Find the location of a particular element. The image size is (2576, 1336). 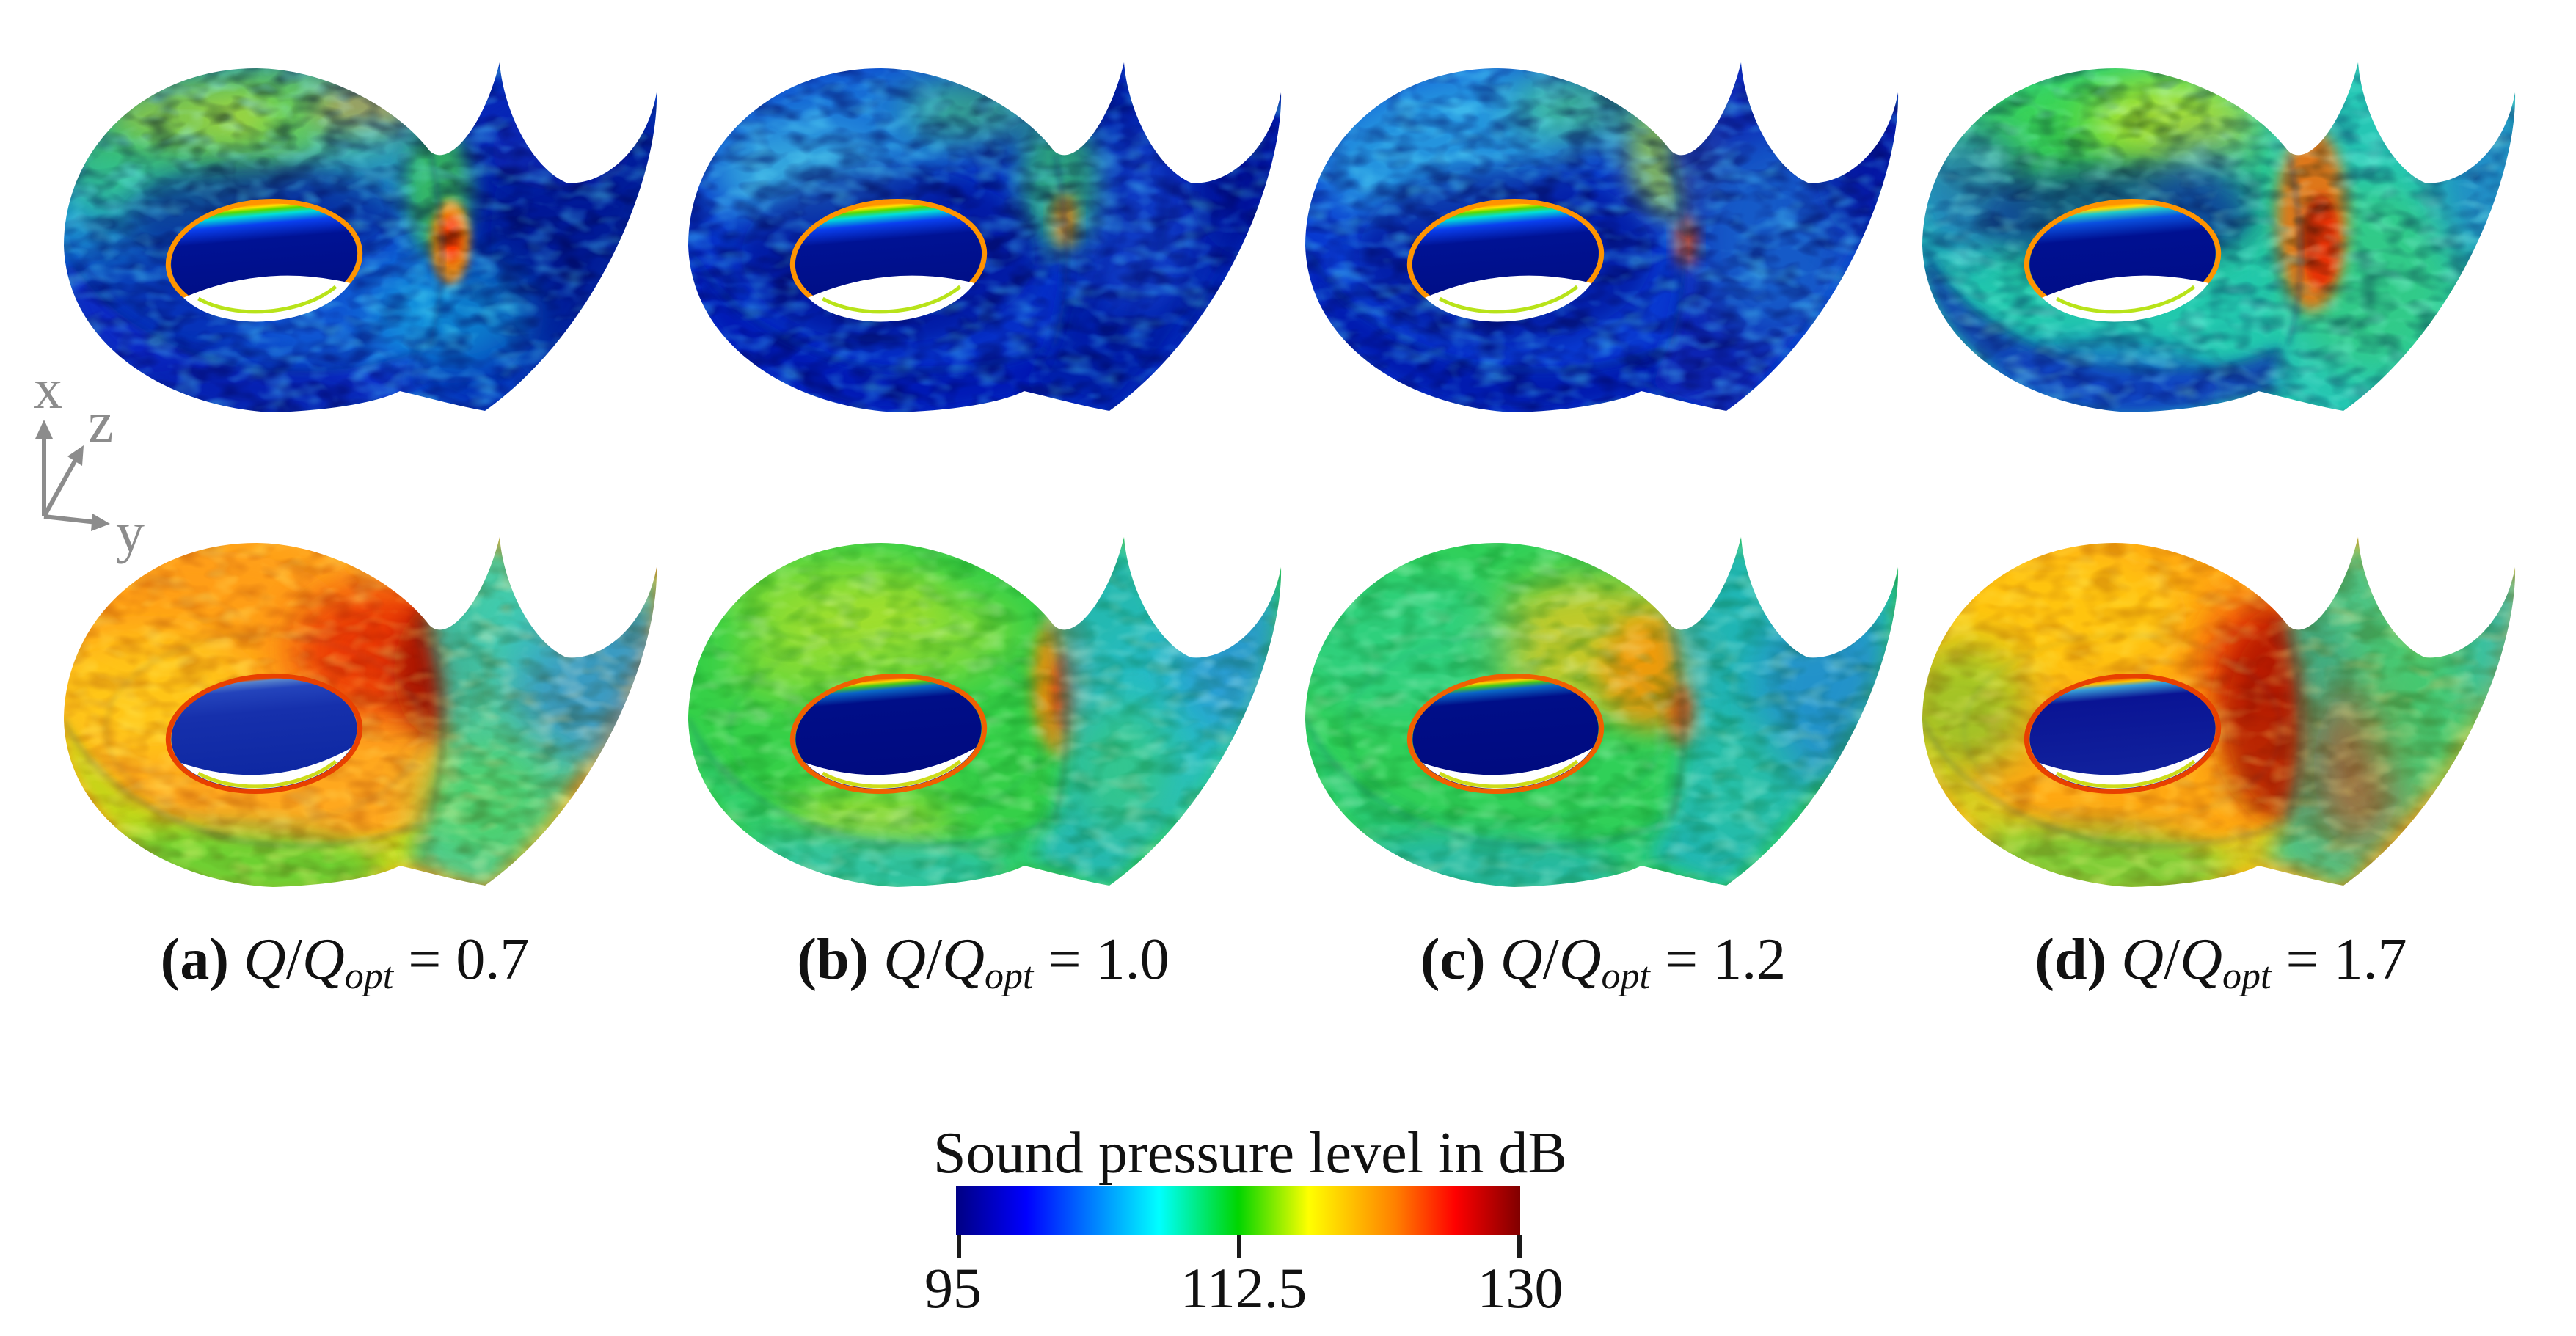

svg-text: 95 is located at coordinates (953, 1288).